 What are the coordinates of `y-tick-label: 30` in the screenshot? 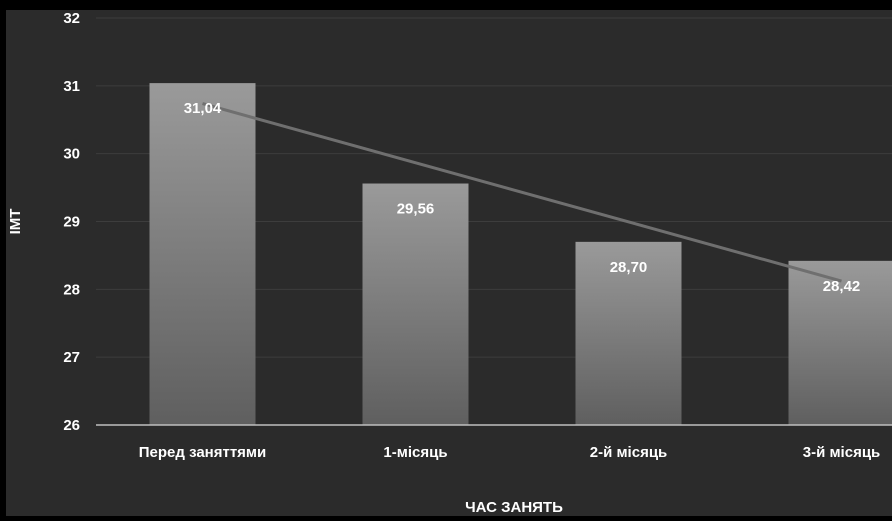 It's located at (71, 154).